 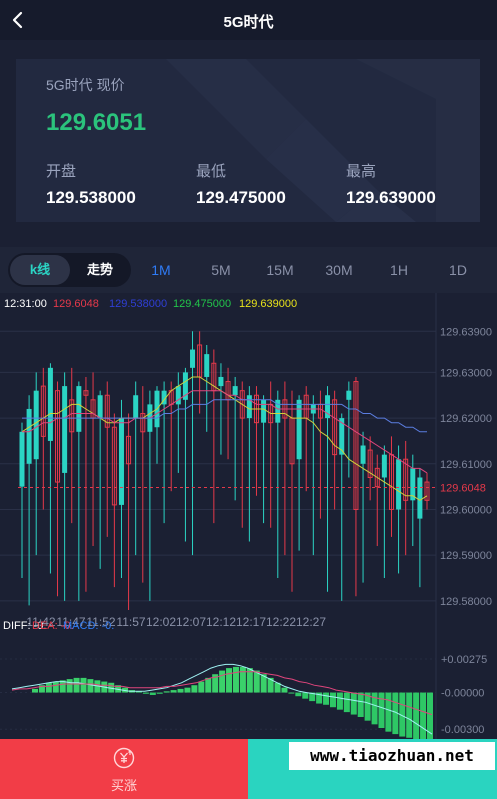 What do you see at coordinates (211, 171) in the screenshot?
I see `stat-label: 最低` at bounding box center [211, 171].